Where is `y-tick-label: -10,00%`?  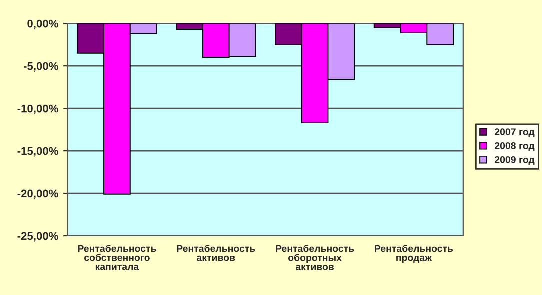
y-tick-label: -10,00% is located at coordinates (38, 109).